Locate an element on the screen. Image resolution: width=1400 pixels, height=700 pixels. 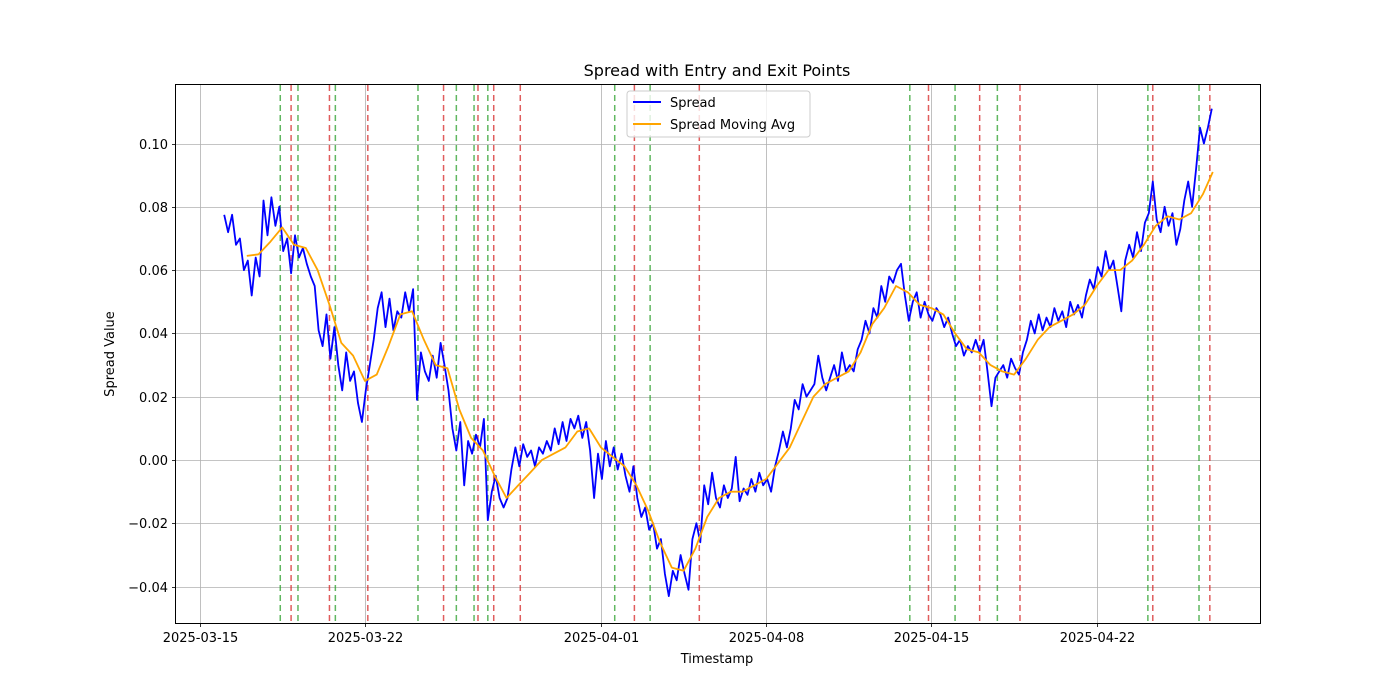
x-tick-label: 2025-04-15 is located at coordinates (932, 638).